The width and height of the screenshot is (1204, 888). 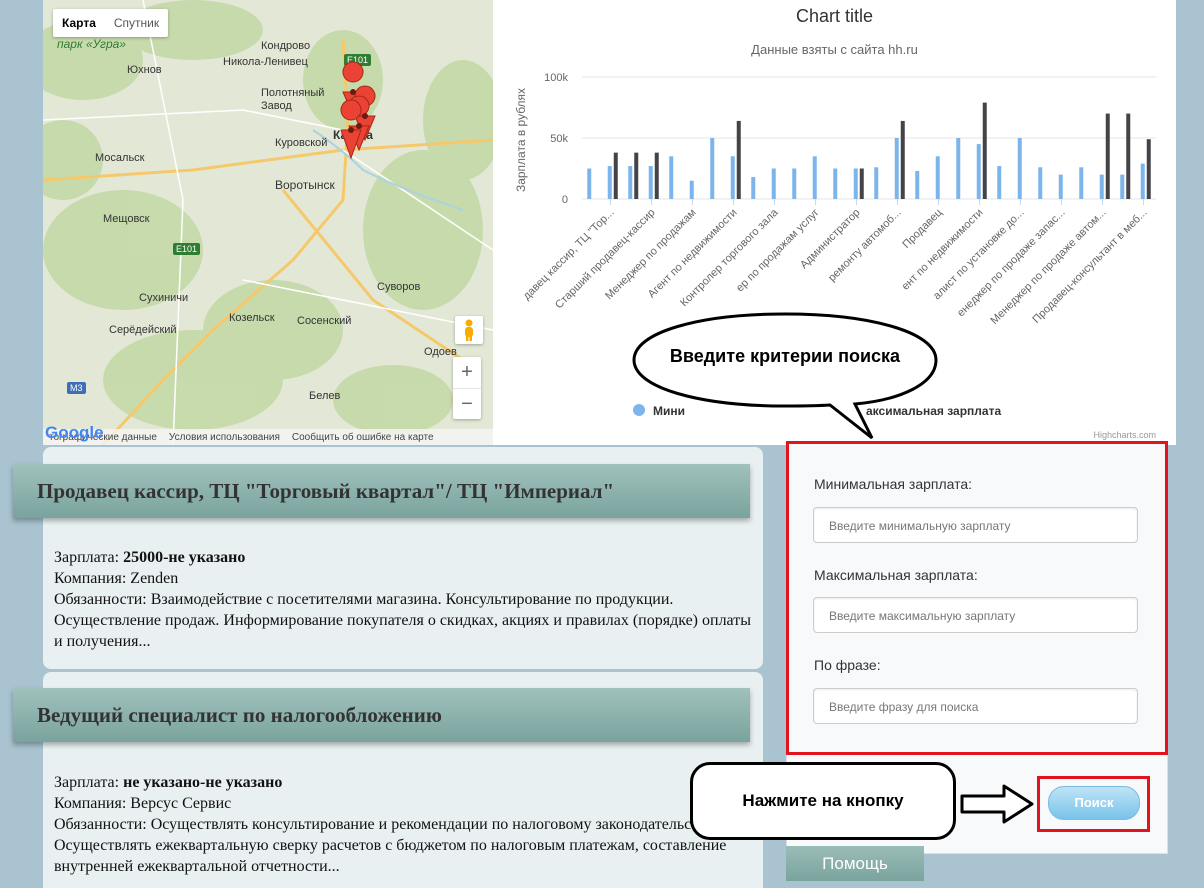 What do you see at coordinates (467, 373) in the screenshot?
I see `zoom-in-button: +` at bounding box center [467, 373].